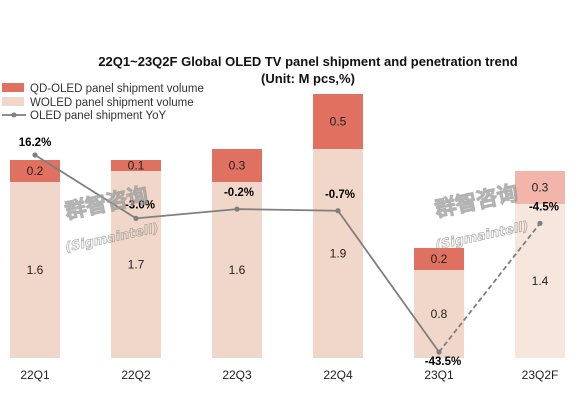 This screenshot has height=406, width=580. Describe the element at coordinates (35, 143) in the screenshot. I see `data-label-yoy: 16.2%` at that location.